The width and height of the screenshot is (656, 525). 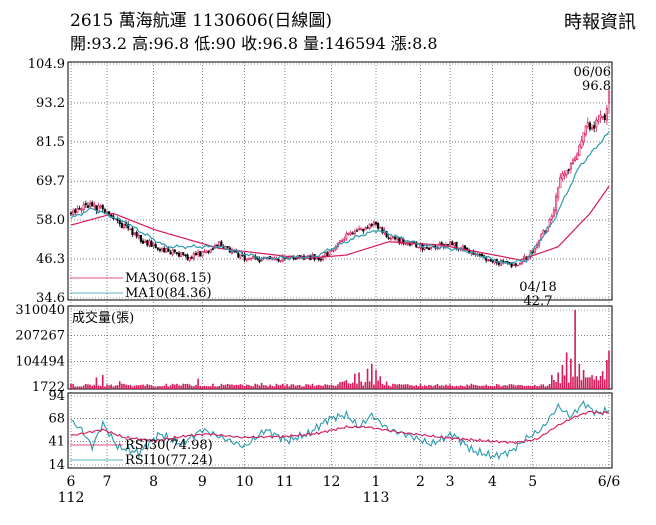 I want to click on legend-rsi30: RSI30(74.98), so click(x=169, y=445).